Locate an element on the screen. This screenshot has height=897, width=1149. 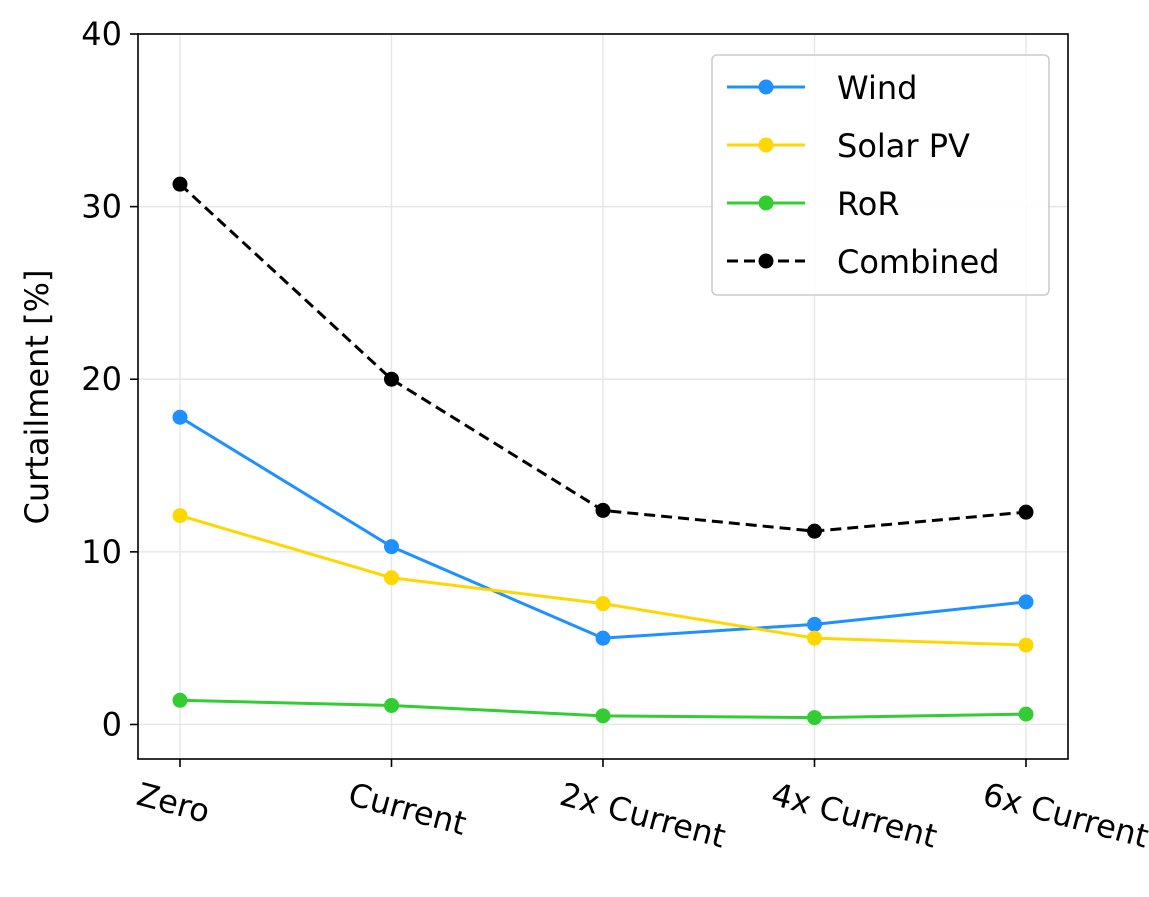
y-axis-ticks: 0 10 20 30 40 is located at coordinates (109, 379).